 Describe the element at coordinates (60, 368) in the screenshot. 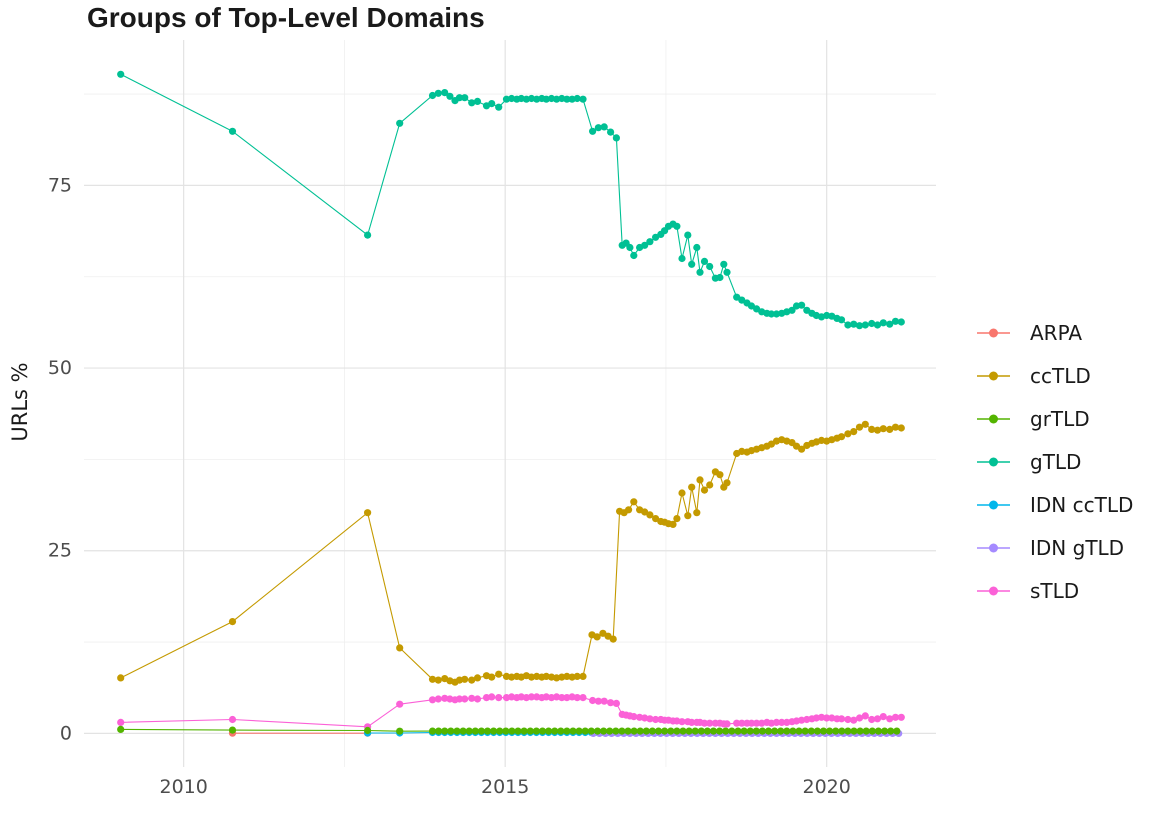

I see `y-tick-label: 50` at that location.